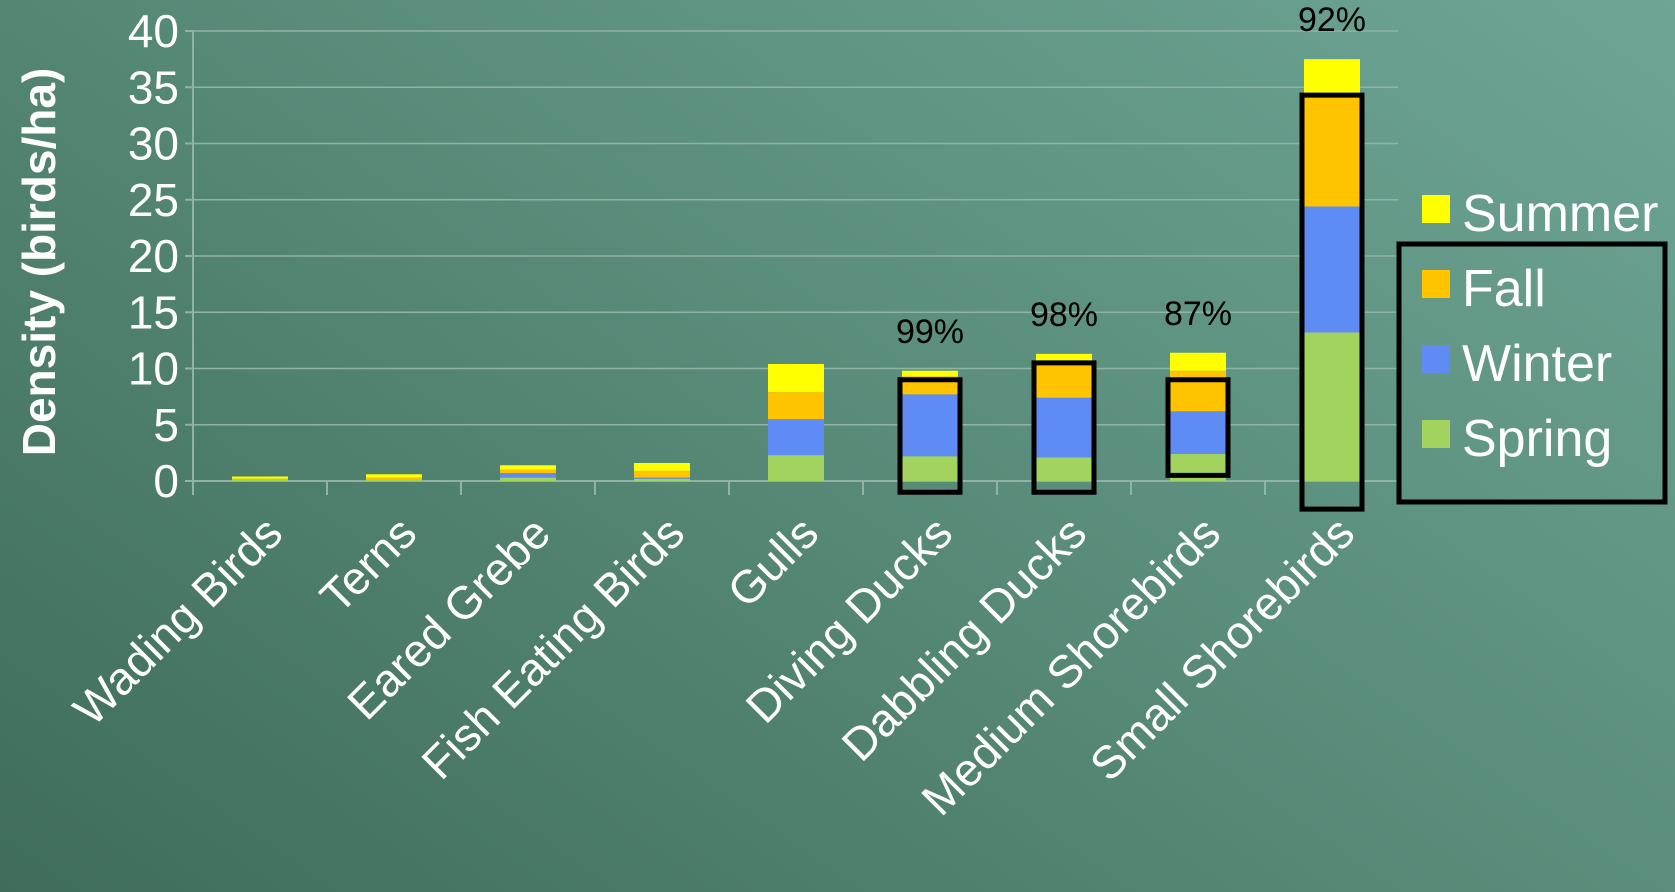 Image resolution: width=1675 pixels, height=892 pixels. I want to click on category-label-dabbling-ducks: Dabbling Ducks, so click(963, 638).